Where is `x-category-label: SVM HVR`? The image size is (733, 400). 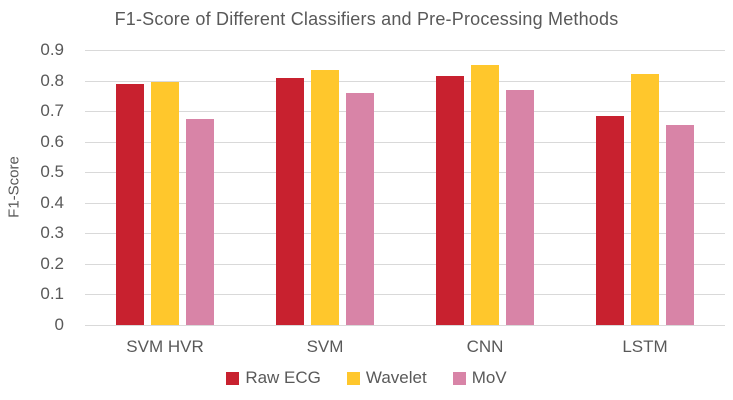
x-category-label: SVM HVR is located at coordinates (165, 346).